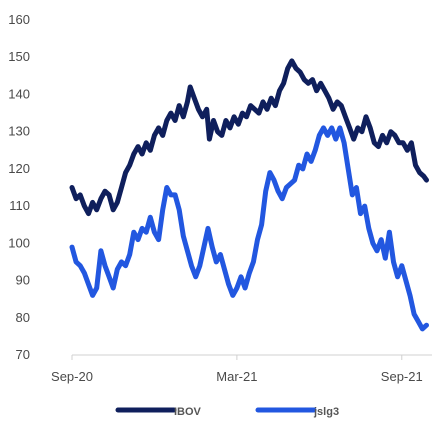 This screenshot has width=436, height=428. What do you see at coordinates (227, 412) in the screenshot?
I see `legend: IBOV jslg3` at bounding box center [227, 412].